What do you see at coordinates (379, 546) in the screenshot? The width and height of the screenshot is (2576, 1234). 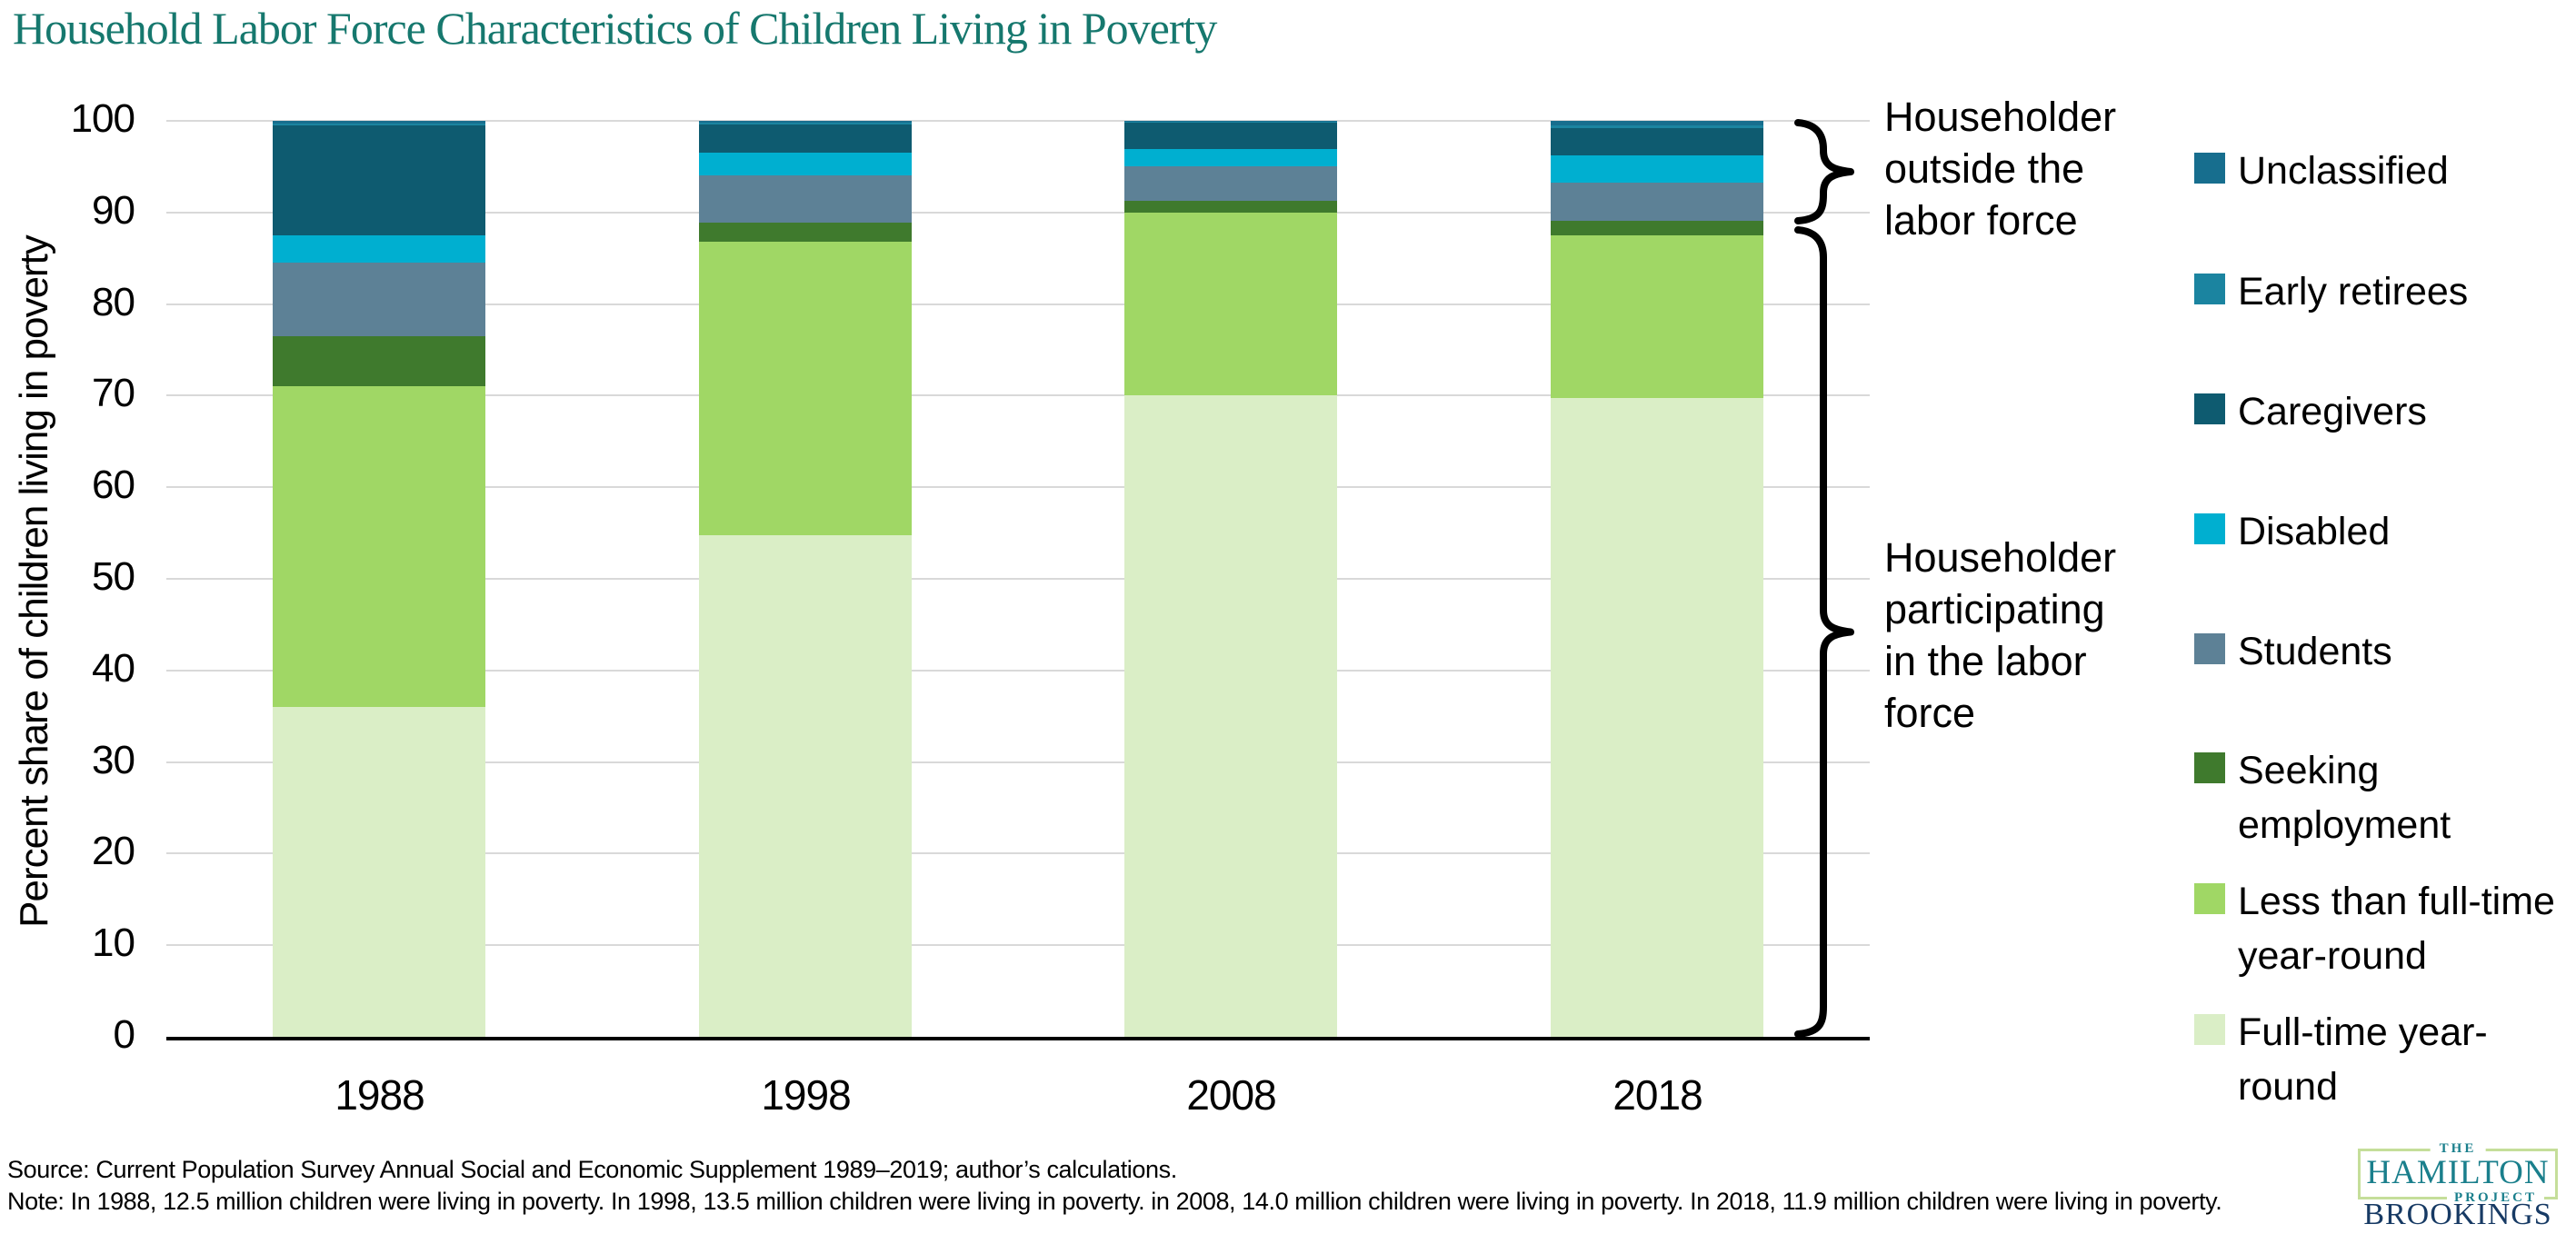 I see `segment-less-than-full-time-year-round-1988` at bounding box center [379, 546].